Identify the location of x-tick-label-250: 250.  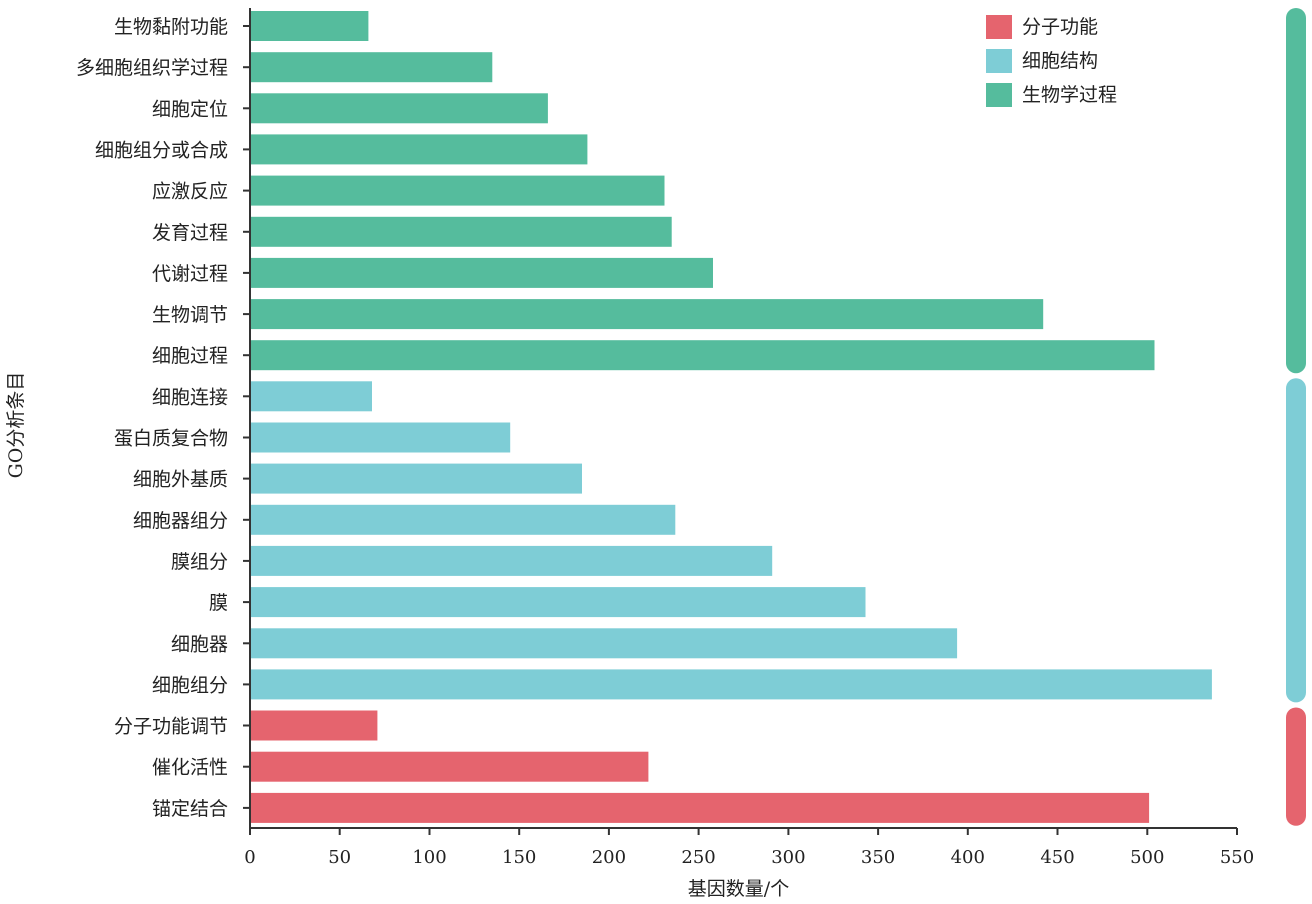
(698, 857).